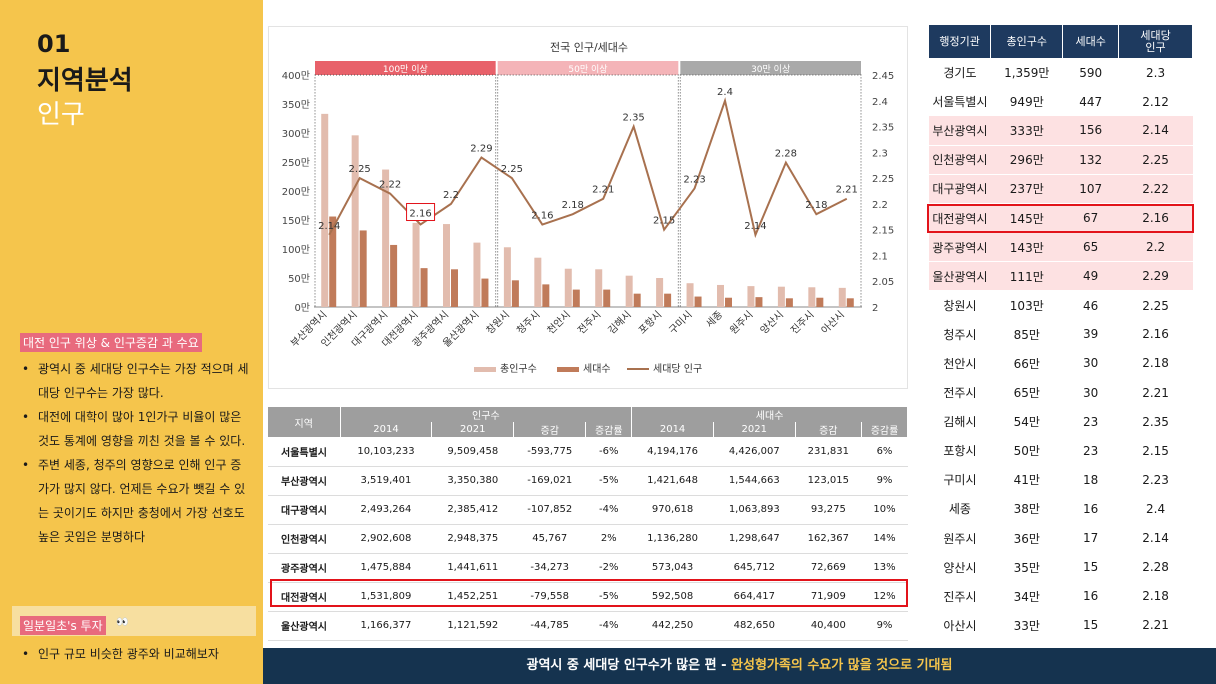 The height and width of the screenshot is (684, 1216). What do you see at coordinates (1156, 72) in the screenshot?
I see `table-cell: 2.3` at bounding box center [1156, 72].